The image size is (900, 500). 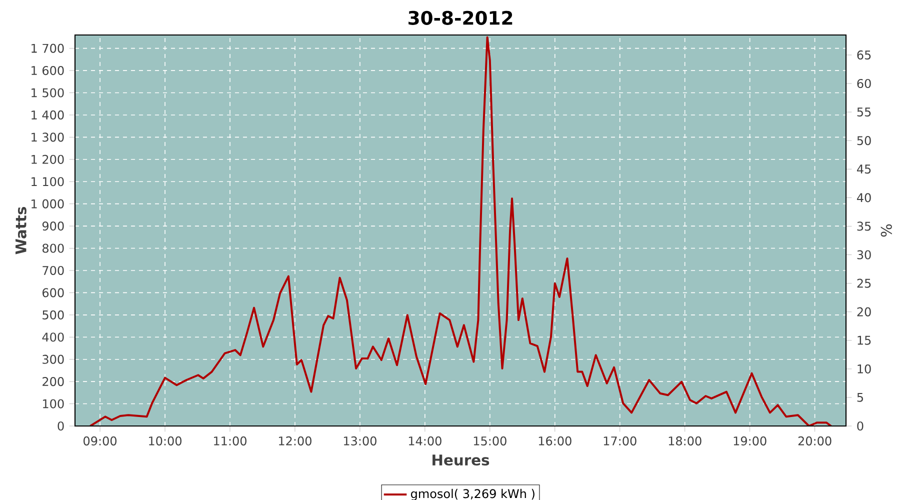 What do you see at coordinates (53, 381) in the screenshot?
I see `y-tick-label: 200` at bounding box center [53, 381].